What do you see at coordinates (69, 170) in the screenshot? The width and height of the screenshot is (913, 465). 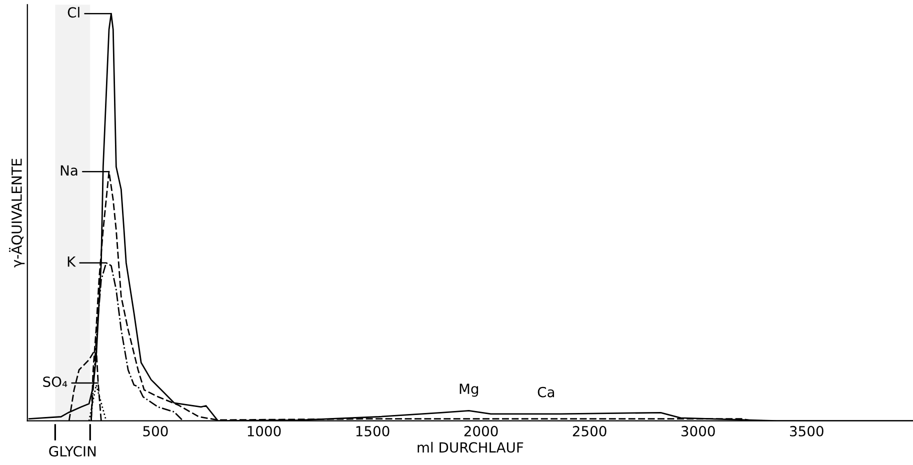 I see `annotation: Na` at bounding box center [69, 170].